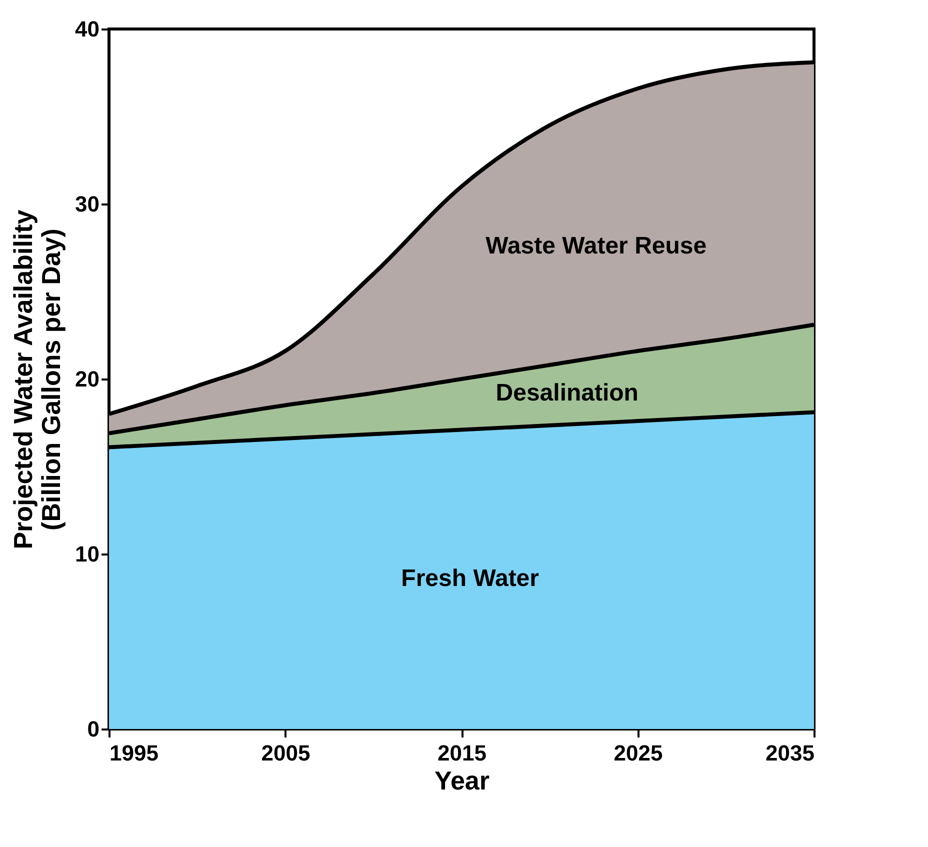  What do you see at coordinates (87, 29) in the screenshot?
I see `y-tick-label: 40` at bounding box center [87, 29].